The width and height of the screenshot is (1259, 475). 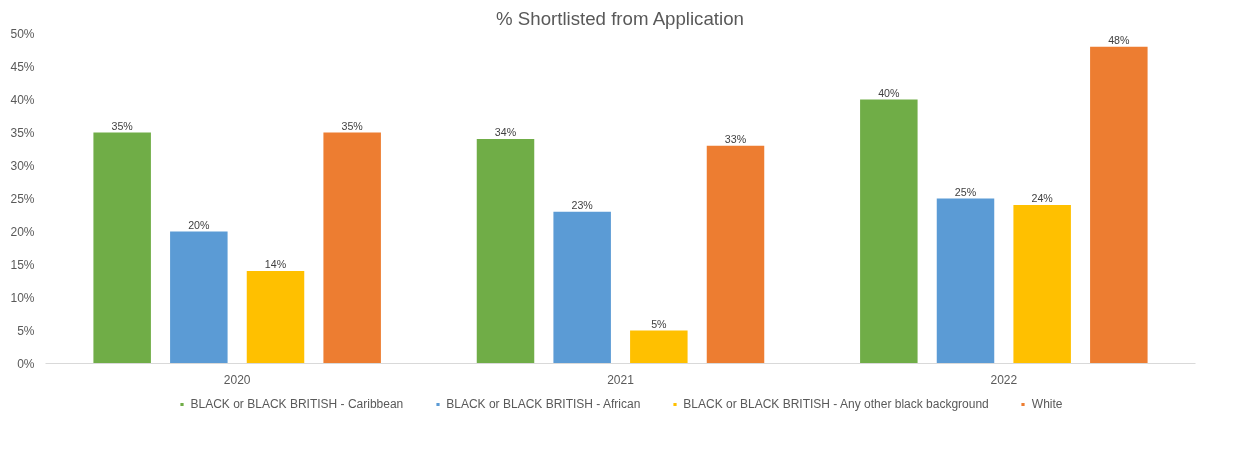 What do you see at coordinates (505, 132) in the screenshot?
I see `data-label: 34%` at bounding box center [505, 132].